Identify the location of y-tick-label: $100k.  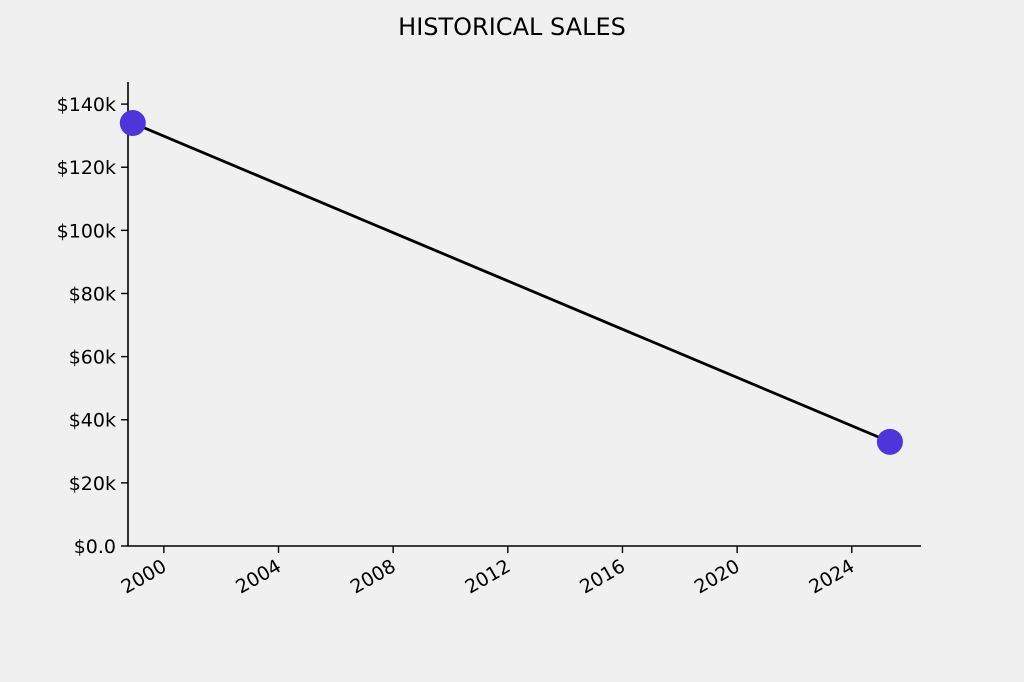
(86, 231).